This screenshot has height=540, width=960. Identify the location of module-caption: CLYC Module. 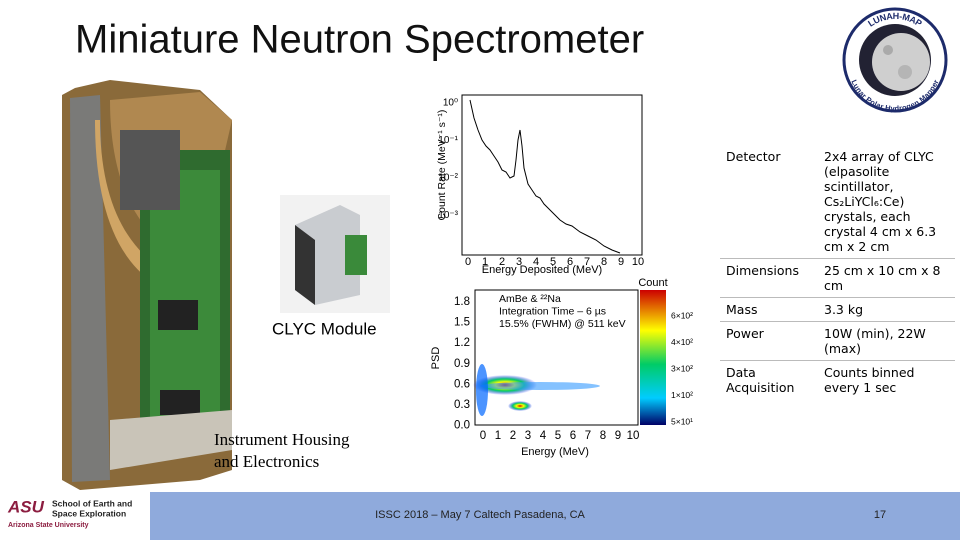
(324, 328).